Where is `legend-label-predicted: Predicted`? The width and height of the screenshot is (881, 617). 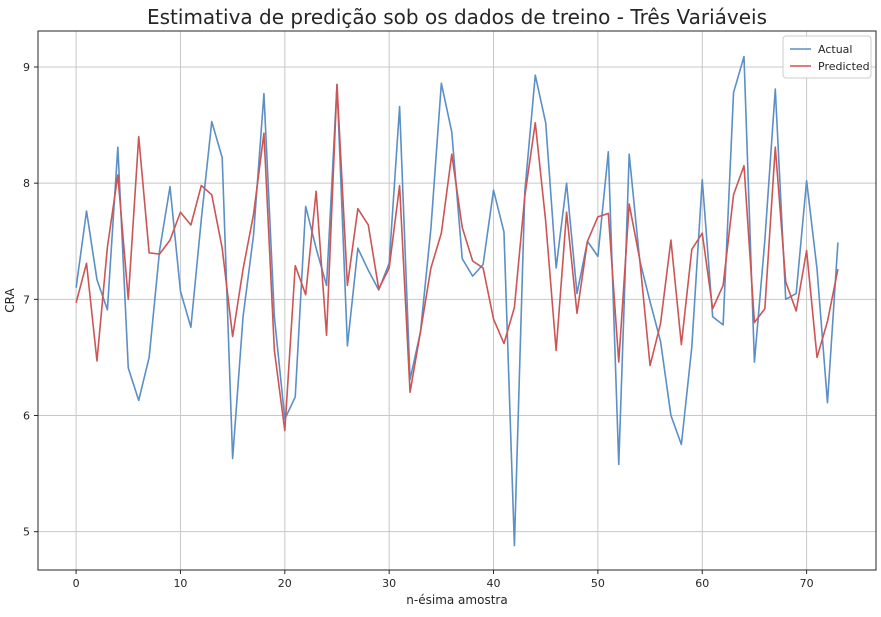 legend-label-predicted: Predicted is located at coordinates (844, 66).